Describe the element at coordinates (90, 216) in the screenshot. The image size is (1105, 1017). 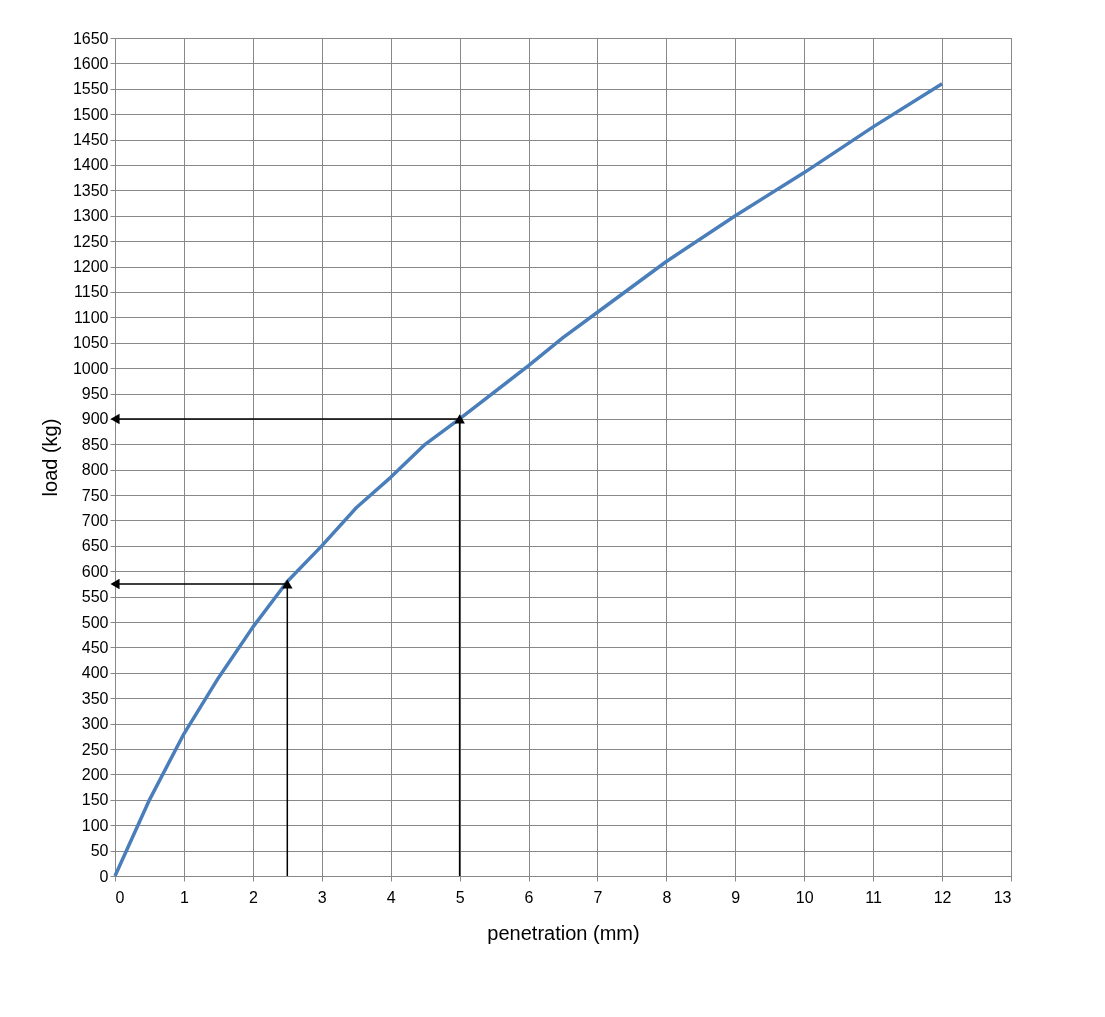
I see `y-tick-label: 1300` at that location.